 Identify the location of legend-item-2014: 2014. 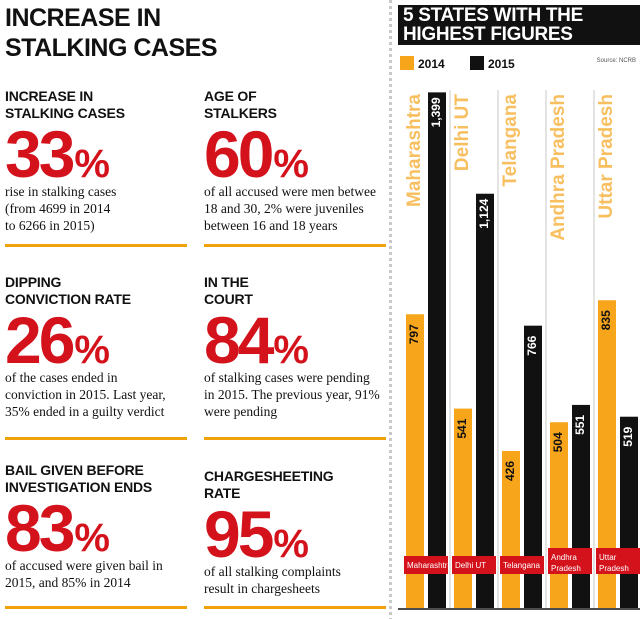
(422, 64).